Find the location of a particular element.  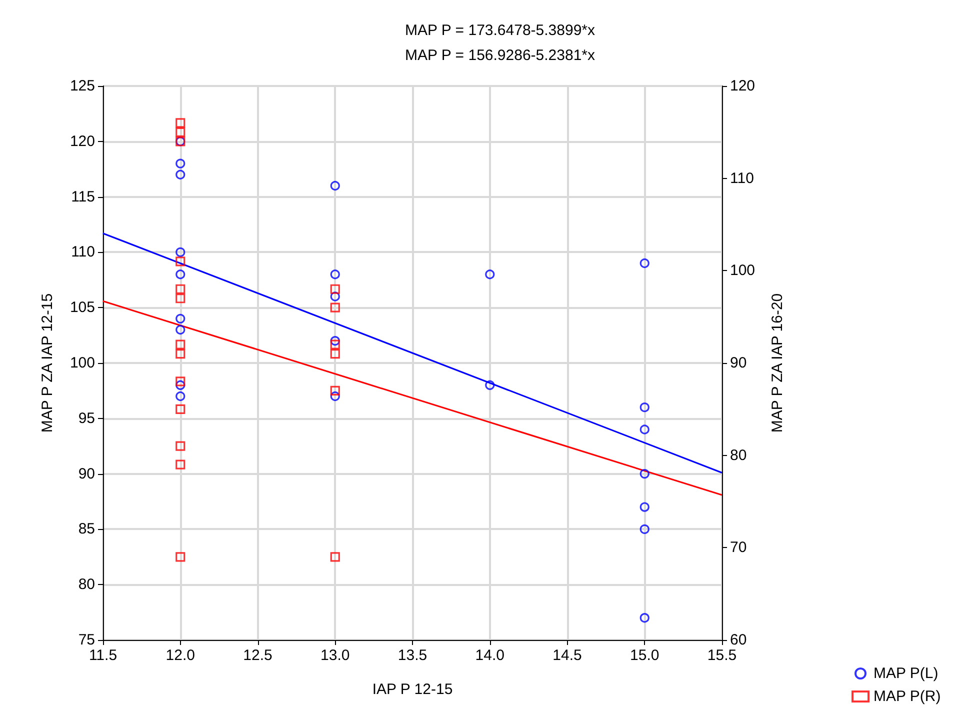

x-tick-label: 15.0 is located at coordinates (645, 655).